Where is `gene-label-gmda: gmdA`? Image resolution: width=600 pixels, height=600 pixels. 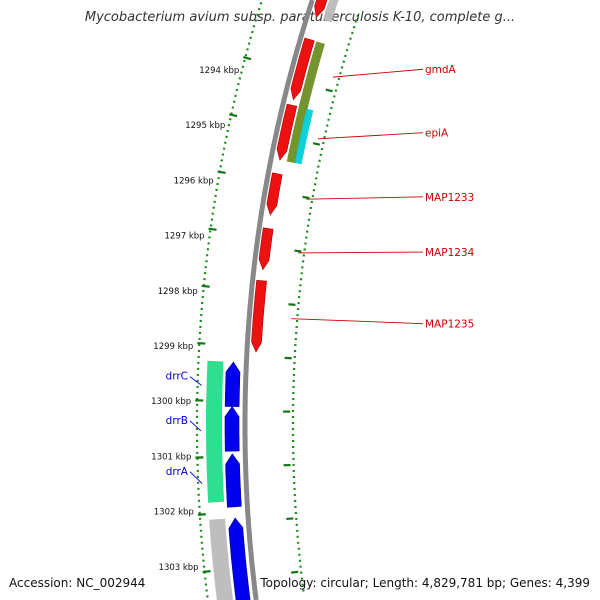
gene-label-gmda: gmdA is located at coordinates (441, 70).